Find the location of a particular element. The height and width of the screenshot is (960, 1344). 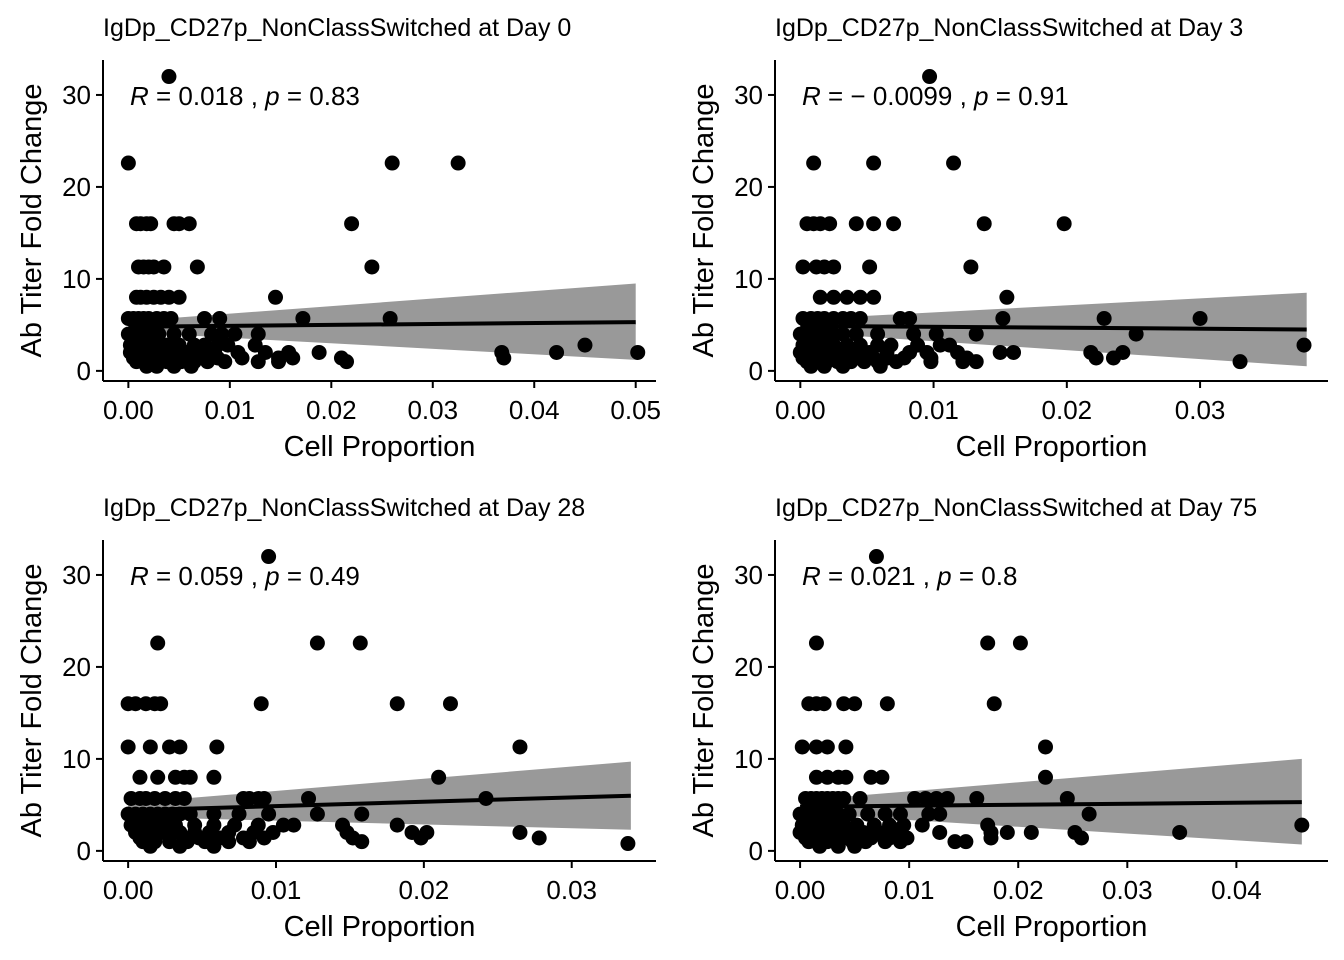

panel-title: IgDp_CD27p_NonClassSwitched at Day 28 is located at coordinates (344, 508).